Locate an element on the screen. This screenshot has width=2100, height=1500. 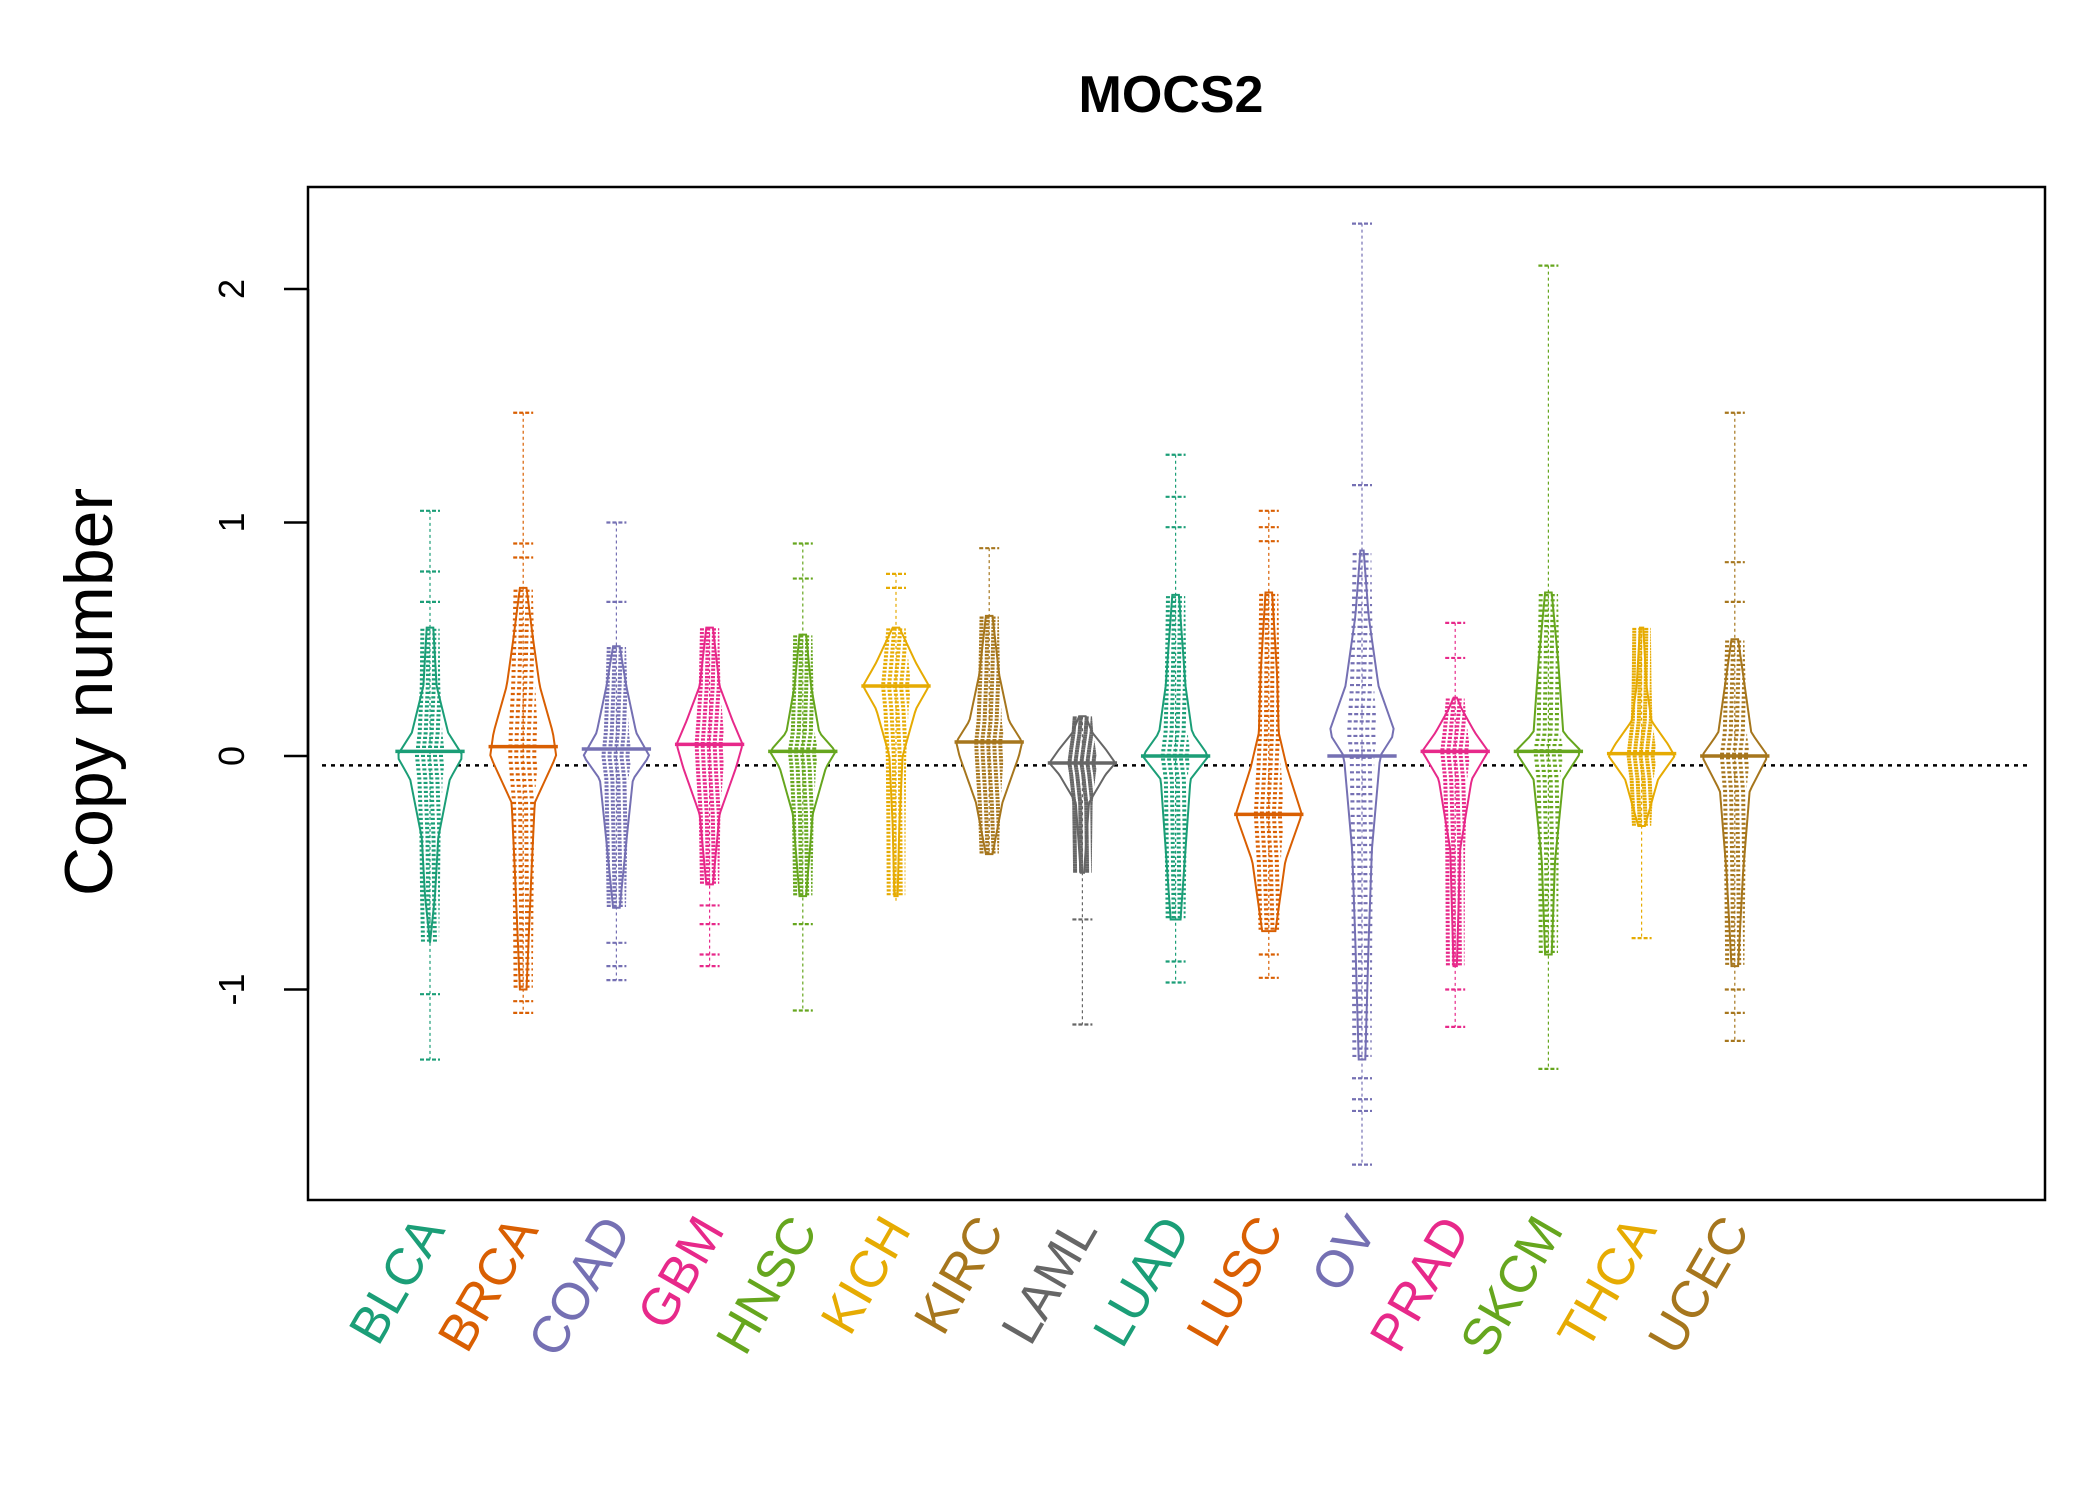
bean-thca is located at coordinates (1641, 783).